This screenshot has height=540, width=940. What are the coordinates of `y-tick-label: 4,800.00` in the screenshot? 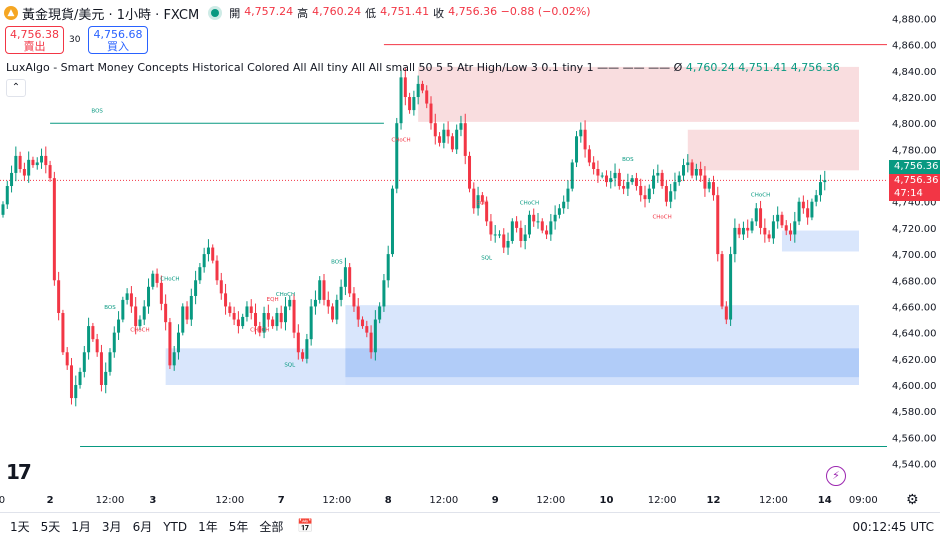 It's located at (914, 124).